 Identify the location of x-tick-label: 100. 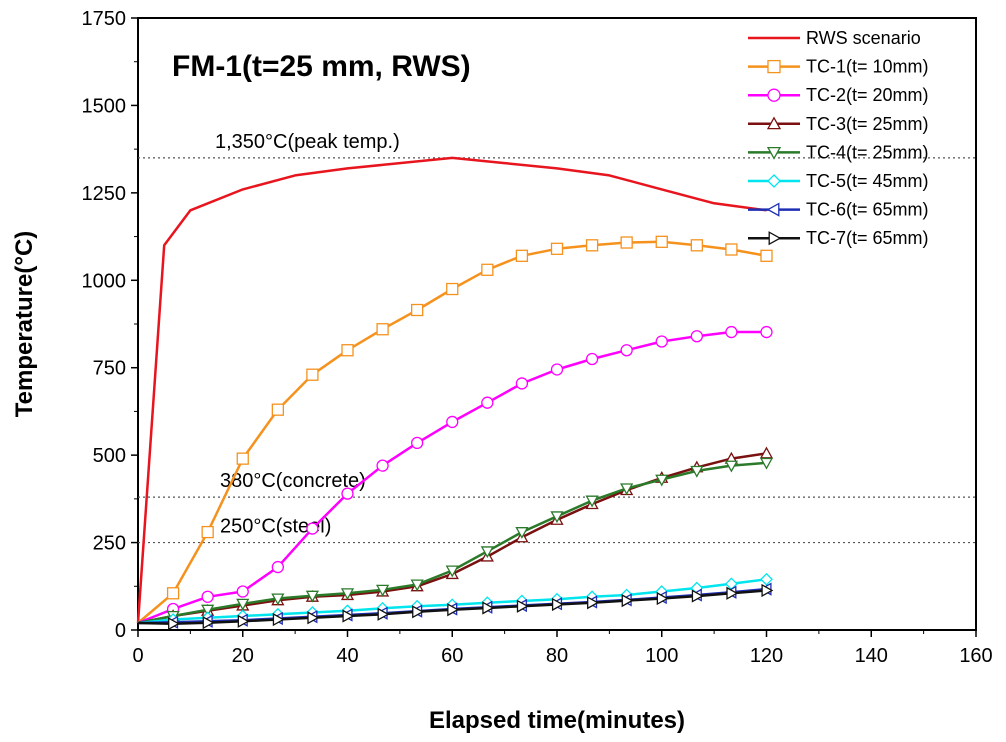
(661, 656).